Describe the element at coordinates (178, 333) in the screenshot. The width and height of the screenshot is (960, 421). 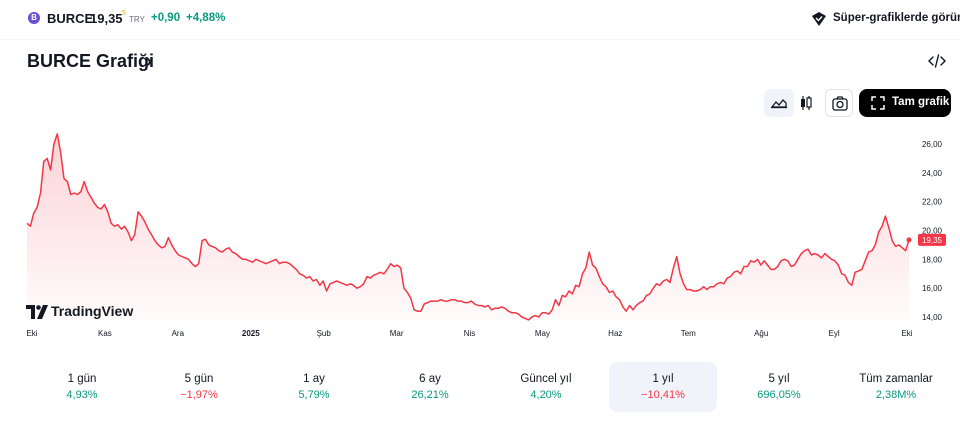
I see `x-tick-label: Ara` at that location.